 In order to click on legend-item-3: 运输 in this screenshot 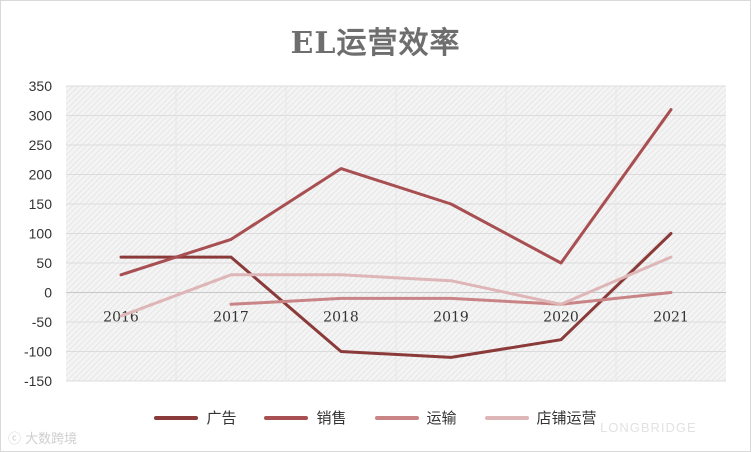, I will do `click(415, 417)`.